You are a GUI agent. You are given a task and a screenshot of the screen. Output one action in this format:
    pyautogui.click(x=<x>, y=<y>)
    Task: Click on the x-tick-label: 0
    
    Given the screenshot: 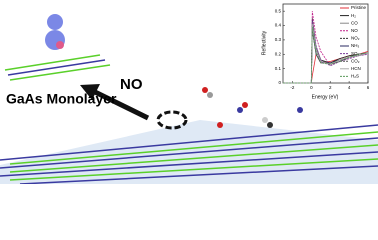 What is the action you would take?
    pyautogui.click(x=311, y=87)
    